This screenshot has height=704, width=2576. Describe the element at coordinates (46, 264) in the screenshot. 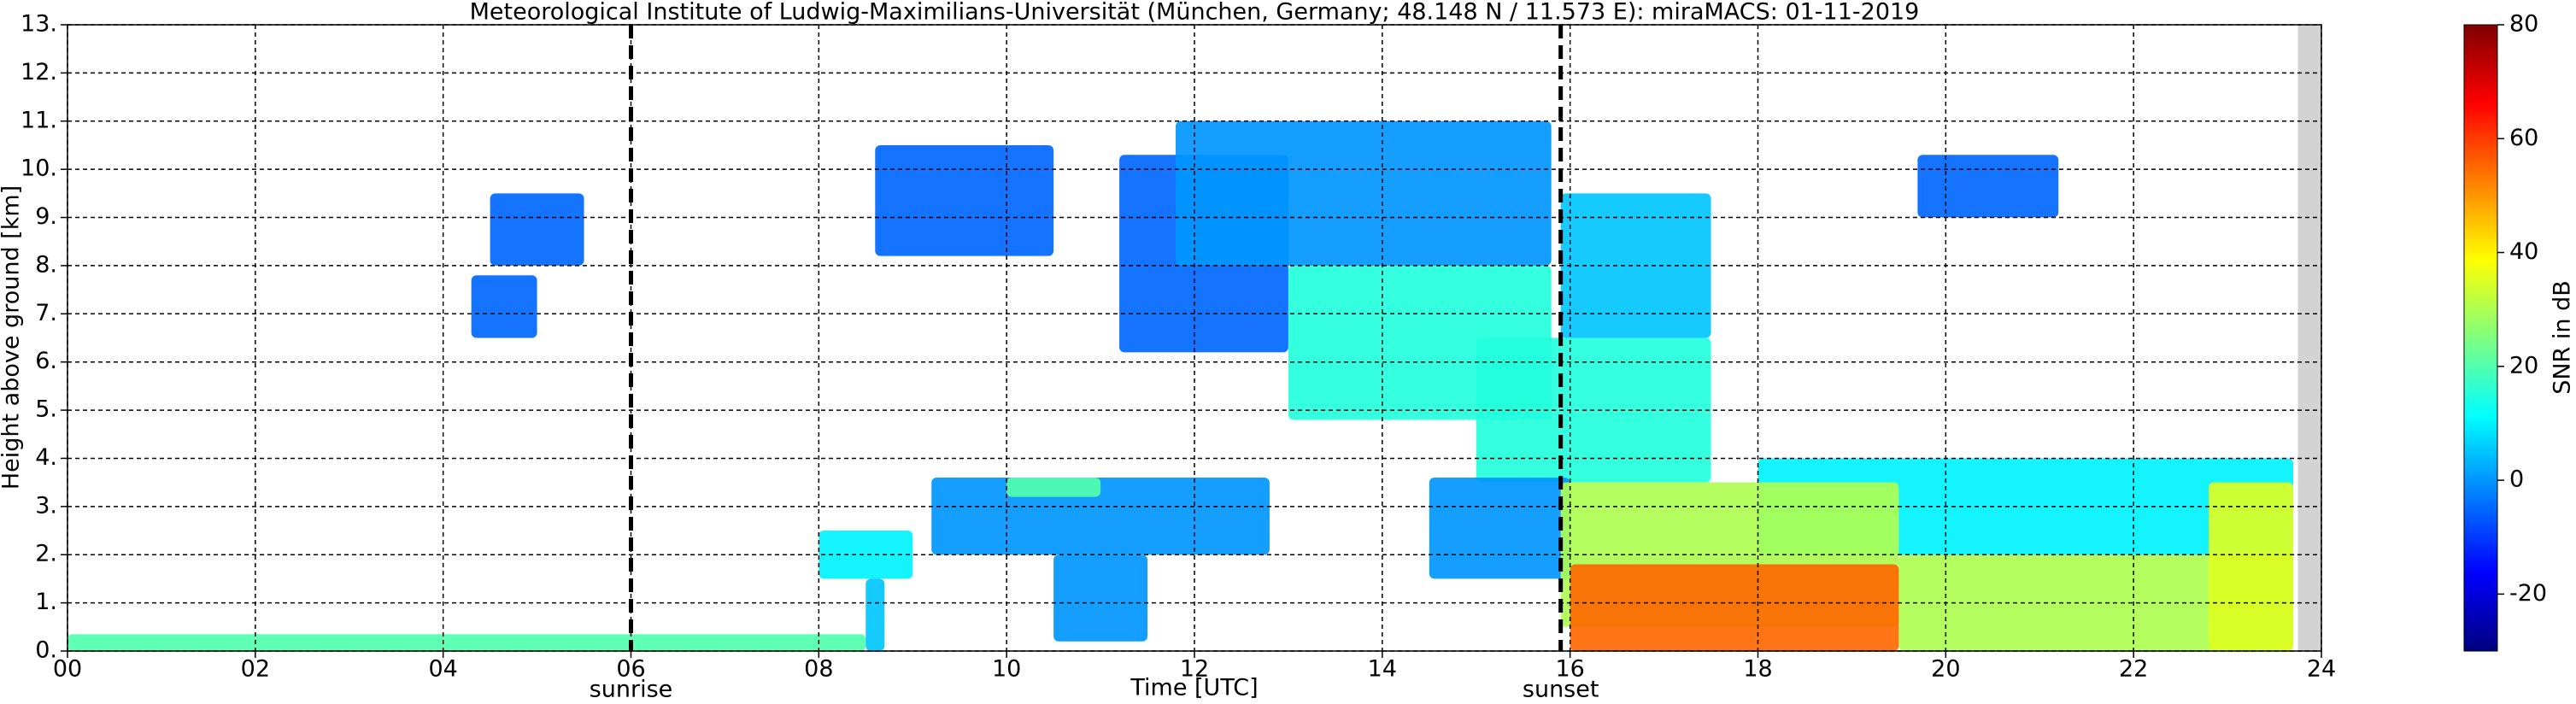

I see `y-tick-label: 8.` at that location.